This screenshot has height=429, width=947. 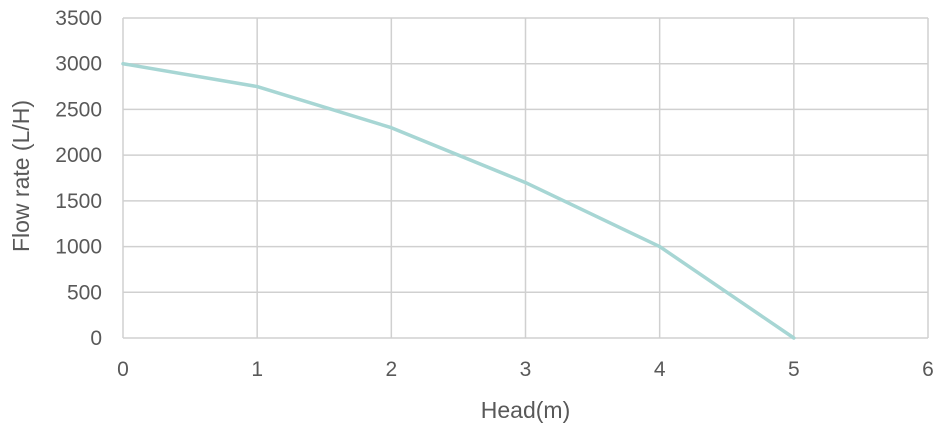 What do you see at coordinates (96, 338) in the screenshot?
I see `y-tick-label: 0` at bounding box center [96, 338].